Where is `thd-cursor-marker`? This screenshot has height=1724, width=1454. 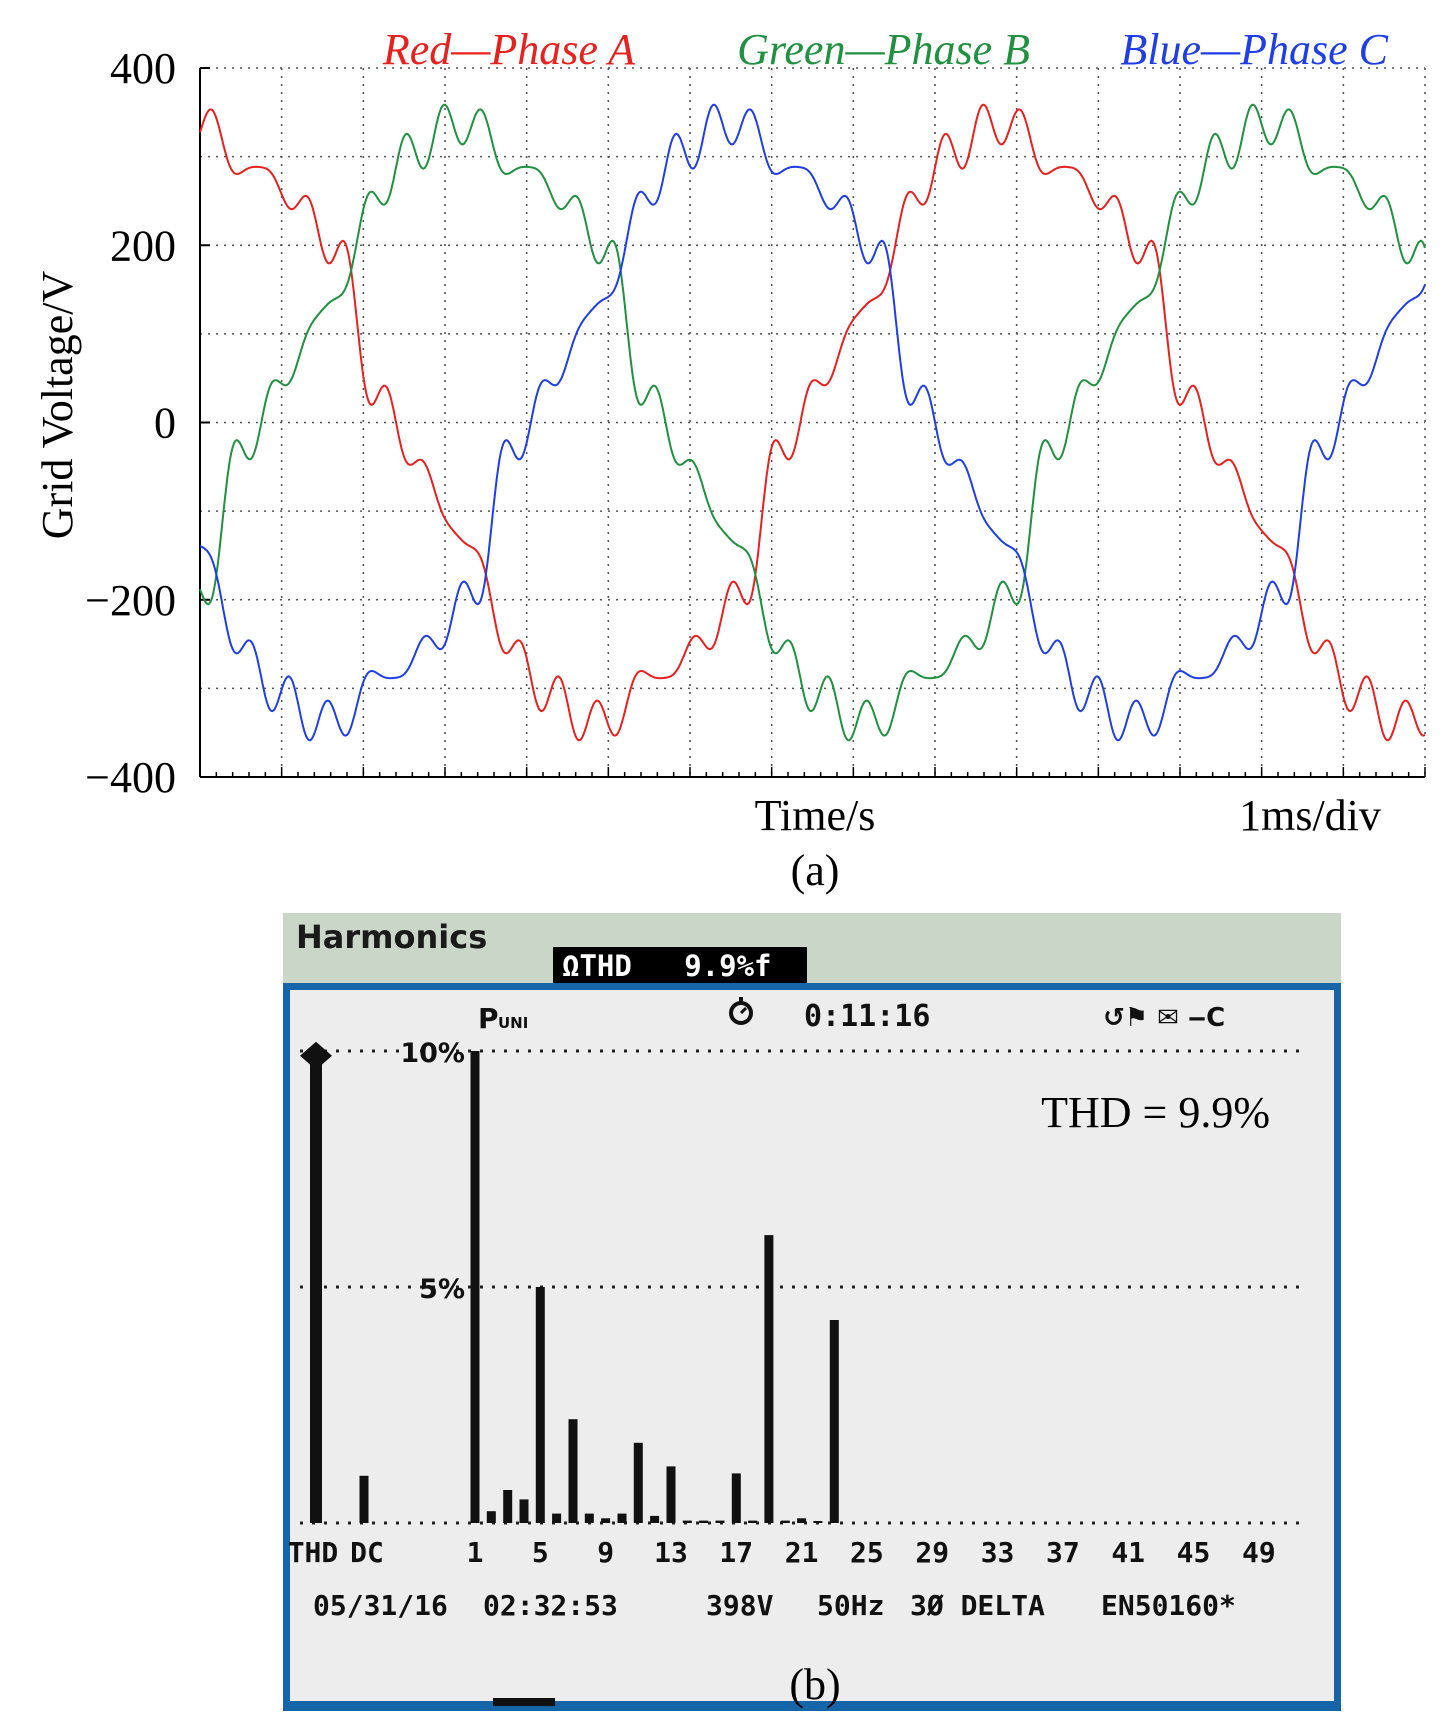
thd-cursor-marker is located at coordinates (316, 1055).